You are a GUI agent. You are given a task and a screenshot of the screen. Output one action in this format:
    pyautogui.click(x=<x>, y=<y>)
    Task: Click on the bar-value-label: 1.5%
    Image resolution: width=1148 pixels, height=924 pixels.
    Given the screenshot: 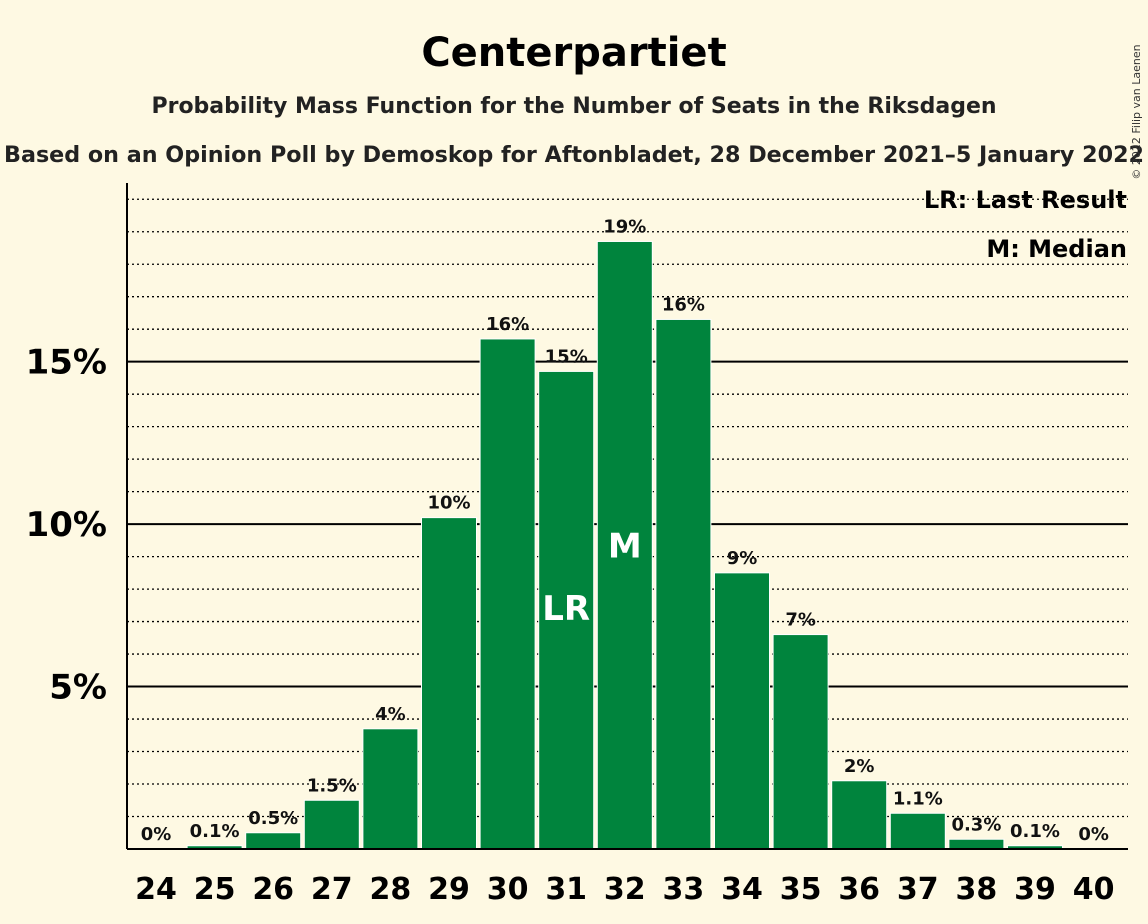 What is the action you would take?
    pyautogui.click(x=332, y=785)
    